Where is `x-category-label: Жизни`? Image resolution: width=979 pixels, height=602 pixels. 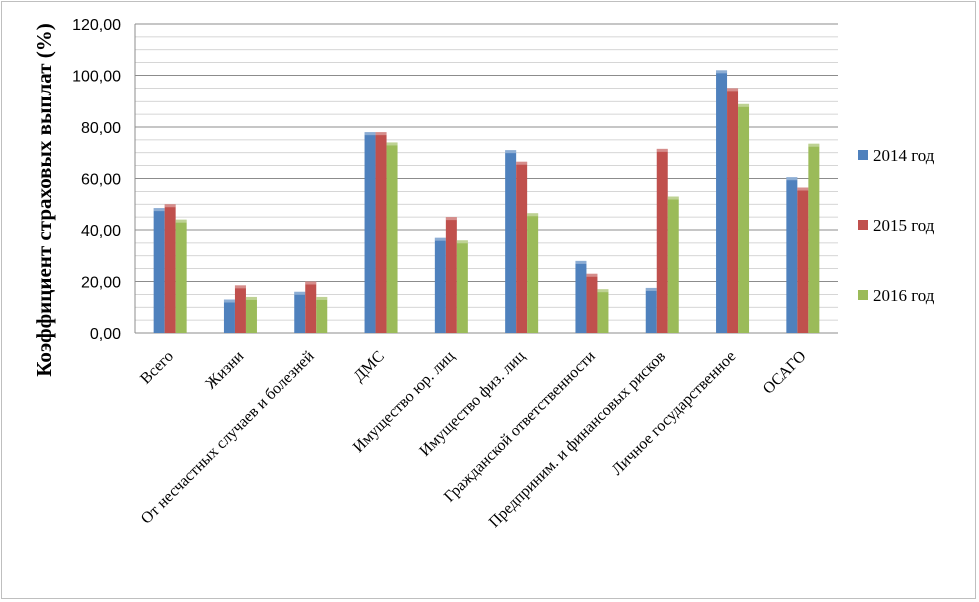
x-category-label: Жизни is located at coordinates (224, 369).